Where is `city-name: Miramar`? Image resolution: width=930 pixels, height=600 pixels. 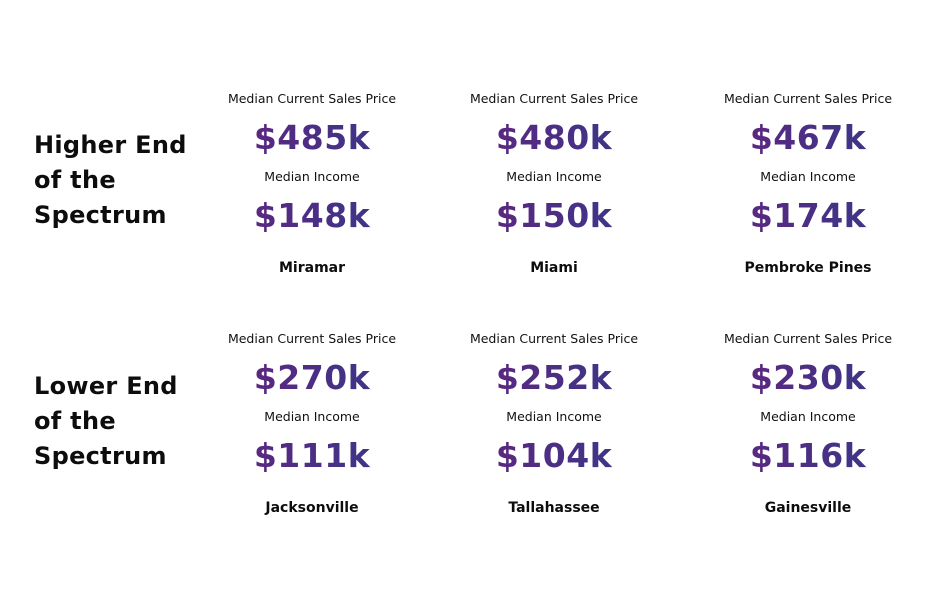 city-name: Miramar is located at coordinates (312, 268).